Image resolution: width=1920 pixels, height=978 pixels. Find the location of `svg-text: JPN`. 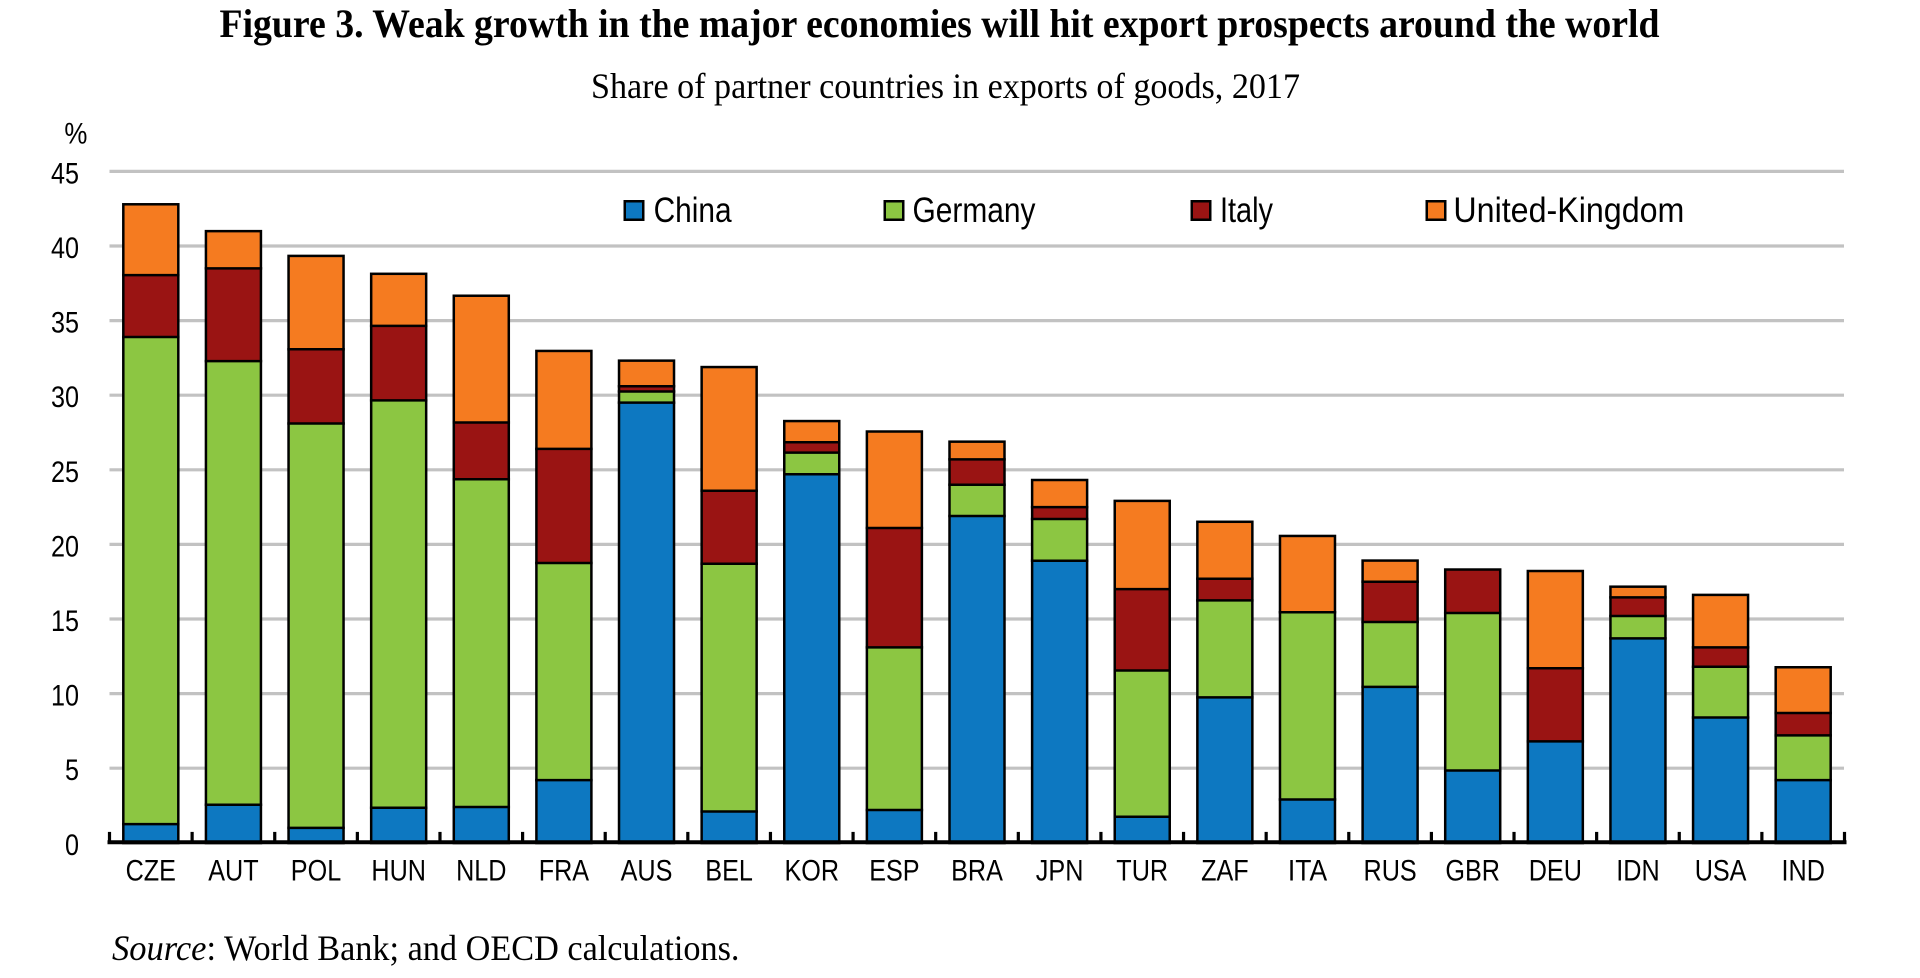

svg-text: JPN is located at coordinates (1060, 871).